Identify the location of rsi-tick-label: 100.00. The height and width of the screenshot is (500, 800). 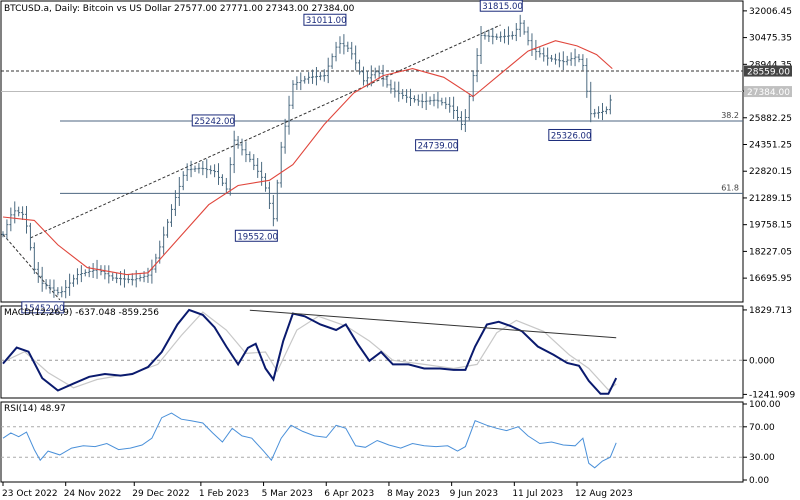
(765, 405).